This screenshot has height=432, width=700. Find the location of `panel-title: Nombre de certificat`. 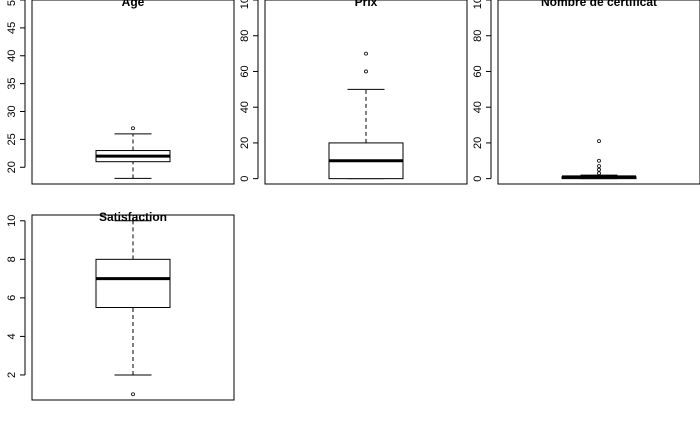

panel-title: Nombre de certificat is located at coordinates (599, 4).